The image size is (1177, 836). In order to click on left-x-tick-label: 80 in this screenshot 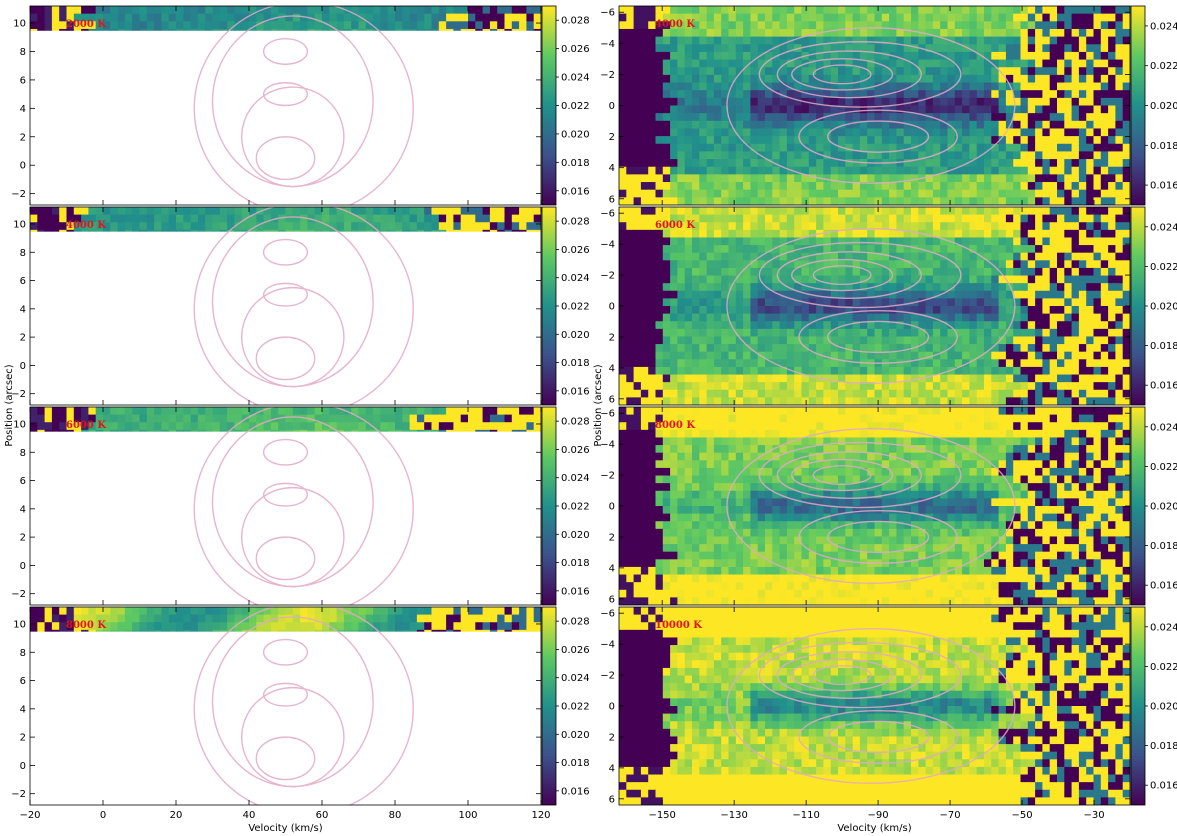, I will do `click(395, 815)`.